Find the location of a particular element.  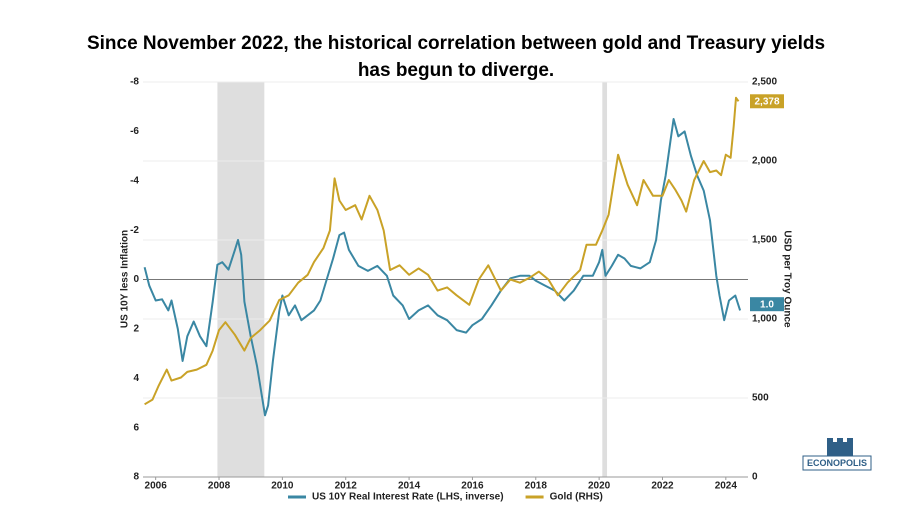

x-tick-label: 2010 is located at coordinates (282, 486).